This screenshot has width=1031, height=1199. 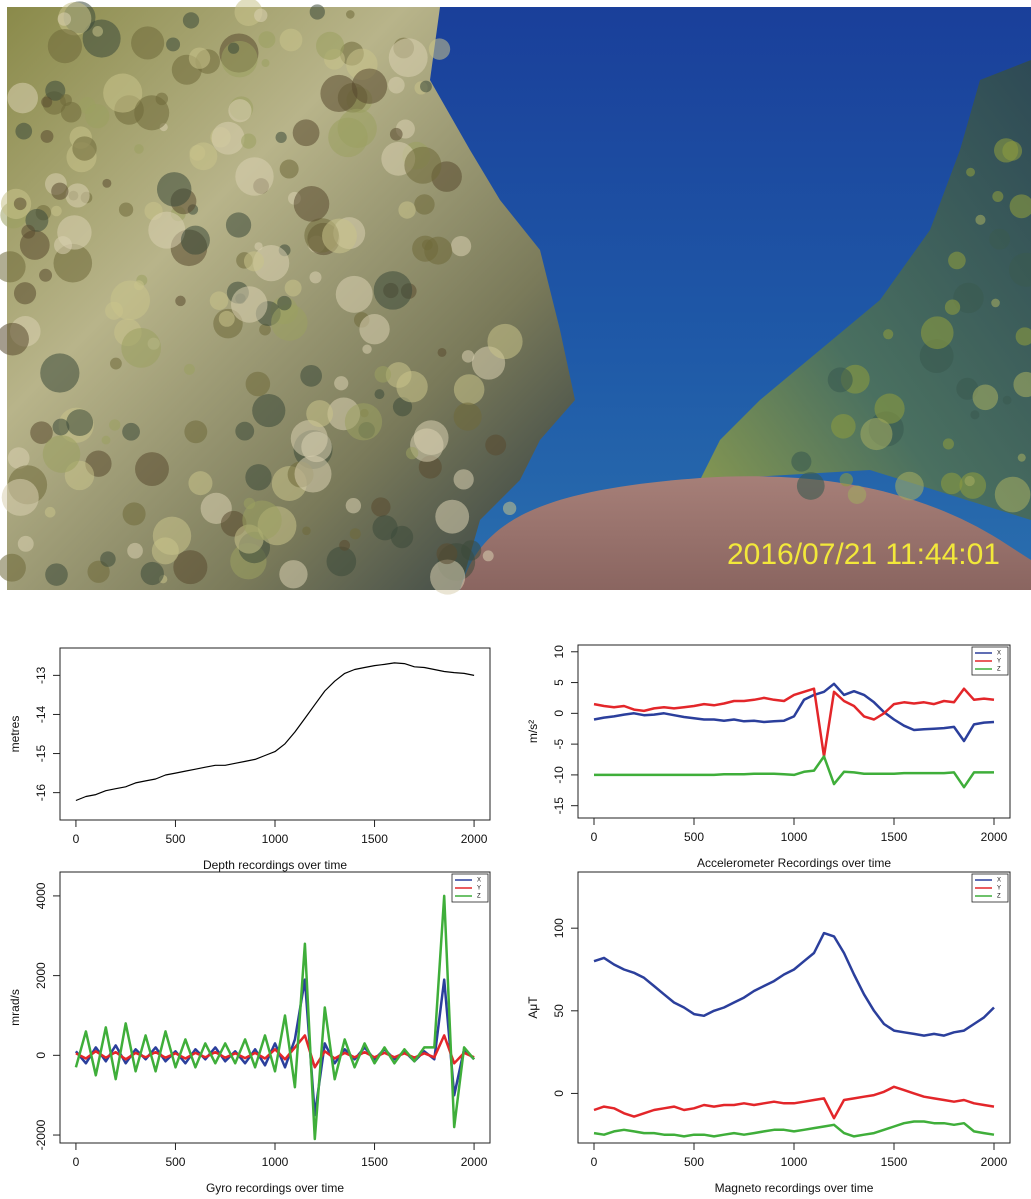 What do you see at coordinates (794, 863) in the screenshot?
I see `x-axis-label: Accelerometer Recordings over time` at bounding box center [794, 863].